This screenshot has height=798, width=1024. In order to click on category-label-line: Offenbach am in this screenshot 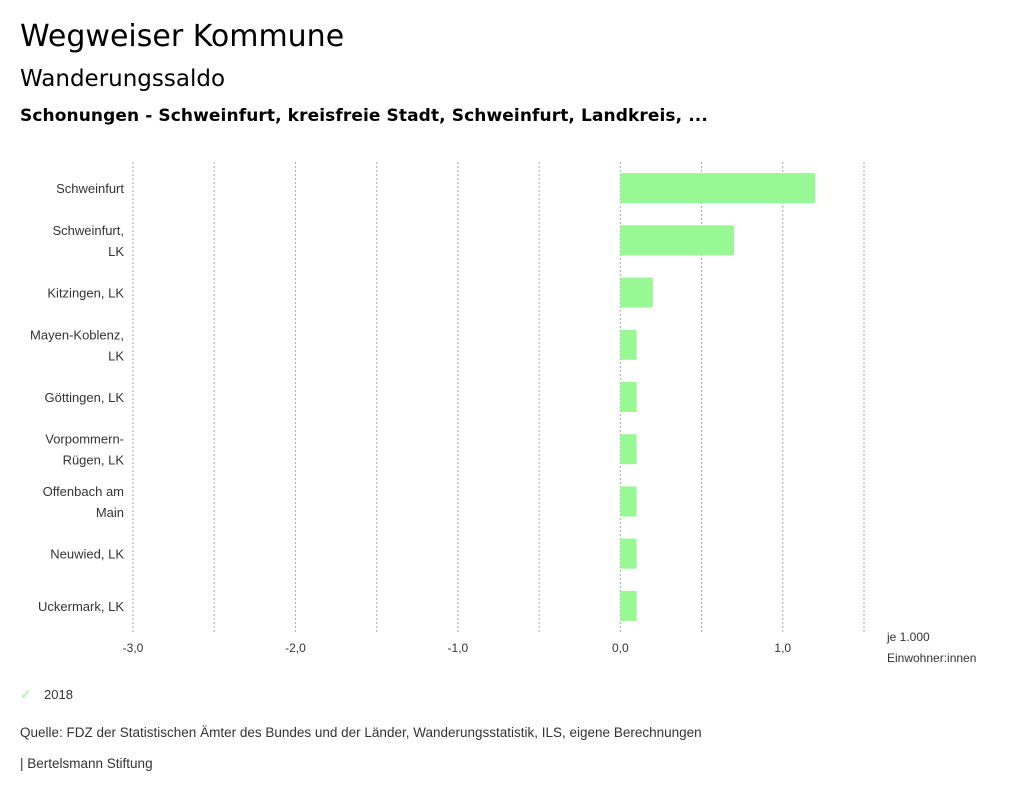, I will do `click(83, 491)`.